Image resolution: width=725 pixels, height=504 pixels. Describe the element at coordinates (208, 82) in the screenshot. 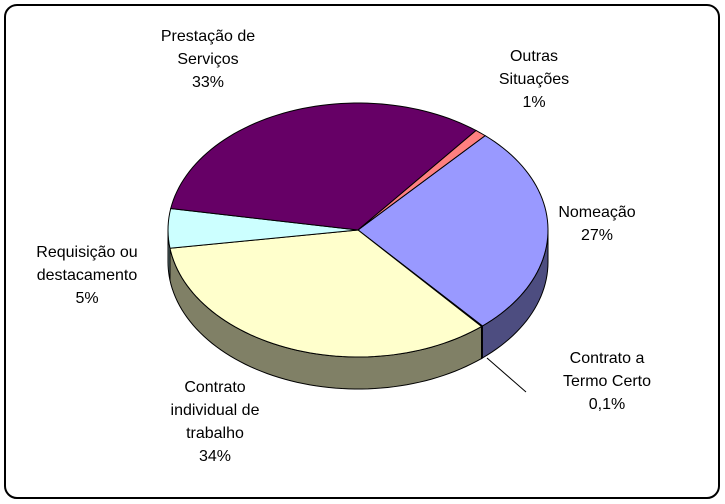

I see `value-label: 33%` at that location.